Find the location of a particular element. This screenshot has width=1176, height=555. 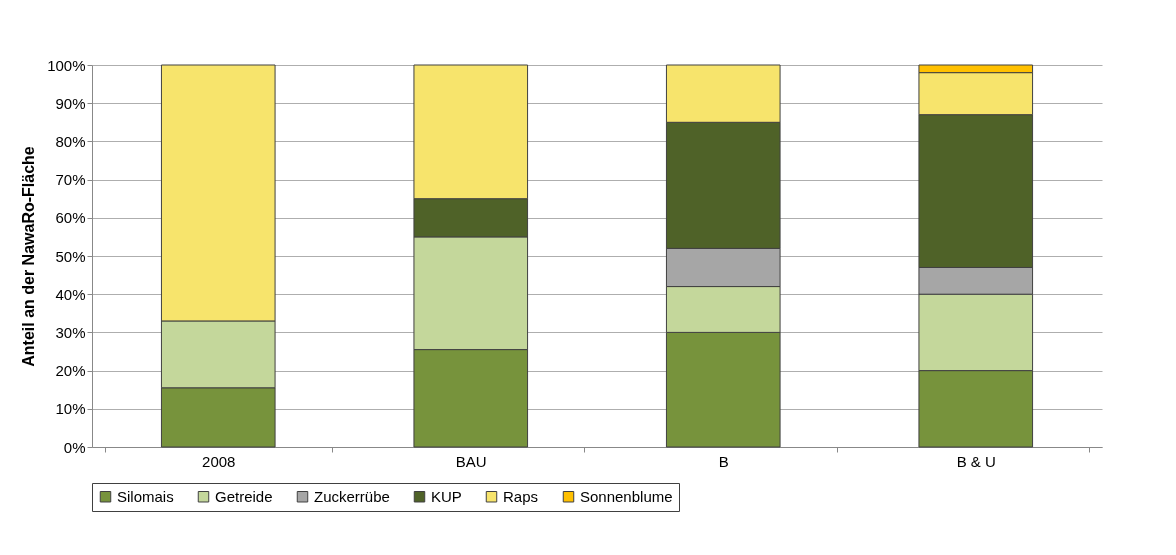

y-axis-title: Anteil an der NawaRo-Fläche is located at coordinates (29, 256).